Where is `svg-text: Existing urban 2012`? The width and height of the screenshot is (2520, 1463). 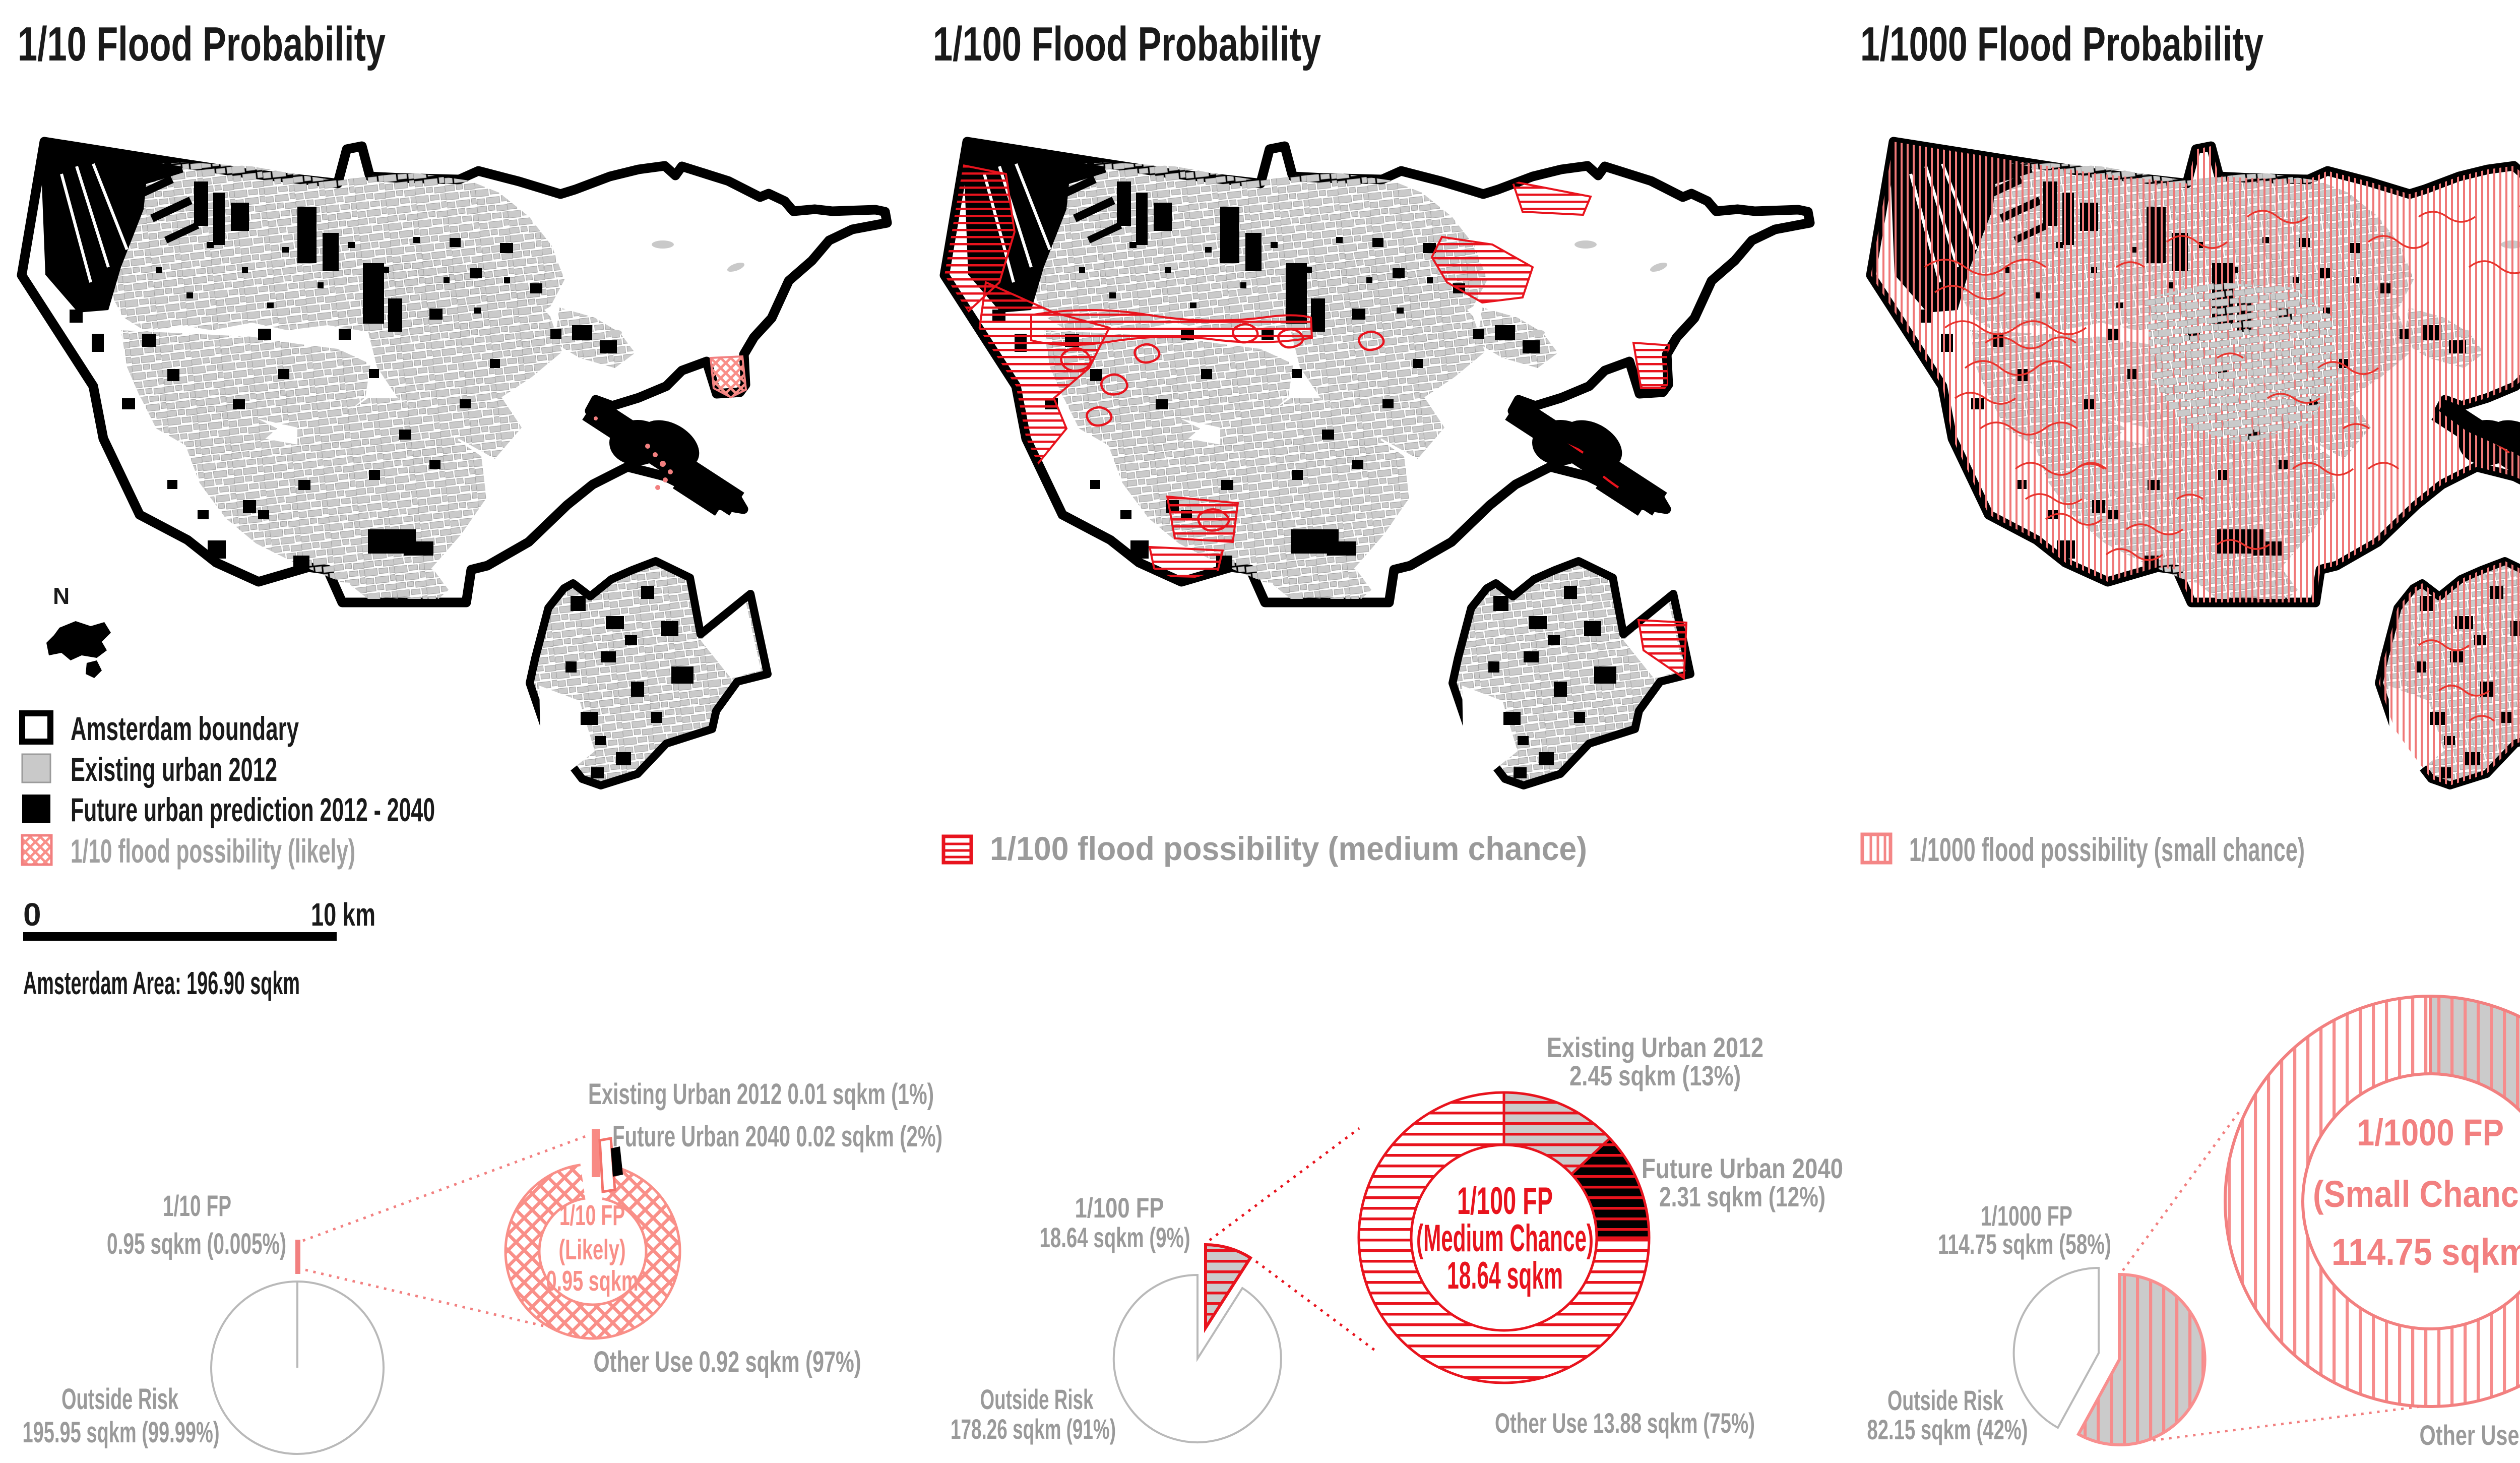 svg-text: Existing urban 2012 is located at coordinates (174, 769).